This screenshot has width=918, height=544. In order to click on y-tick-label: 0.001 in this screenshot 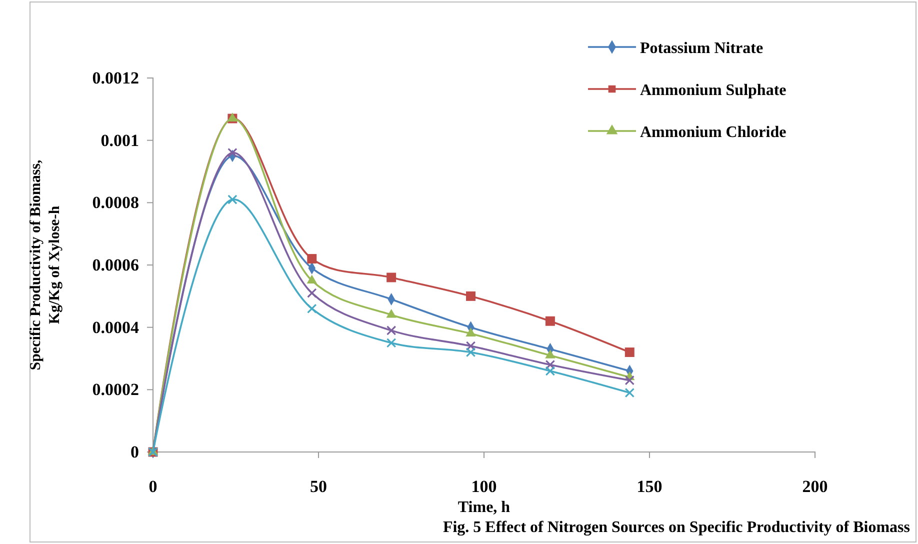, I will do `click(119, 140)`.